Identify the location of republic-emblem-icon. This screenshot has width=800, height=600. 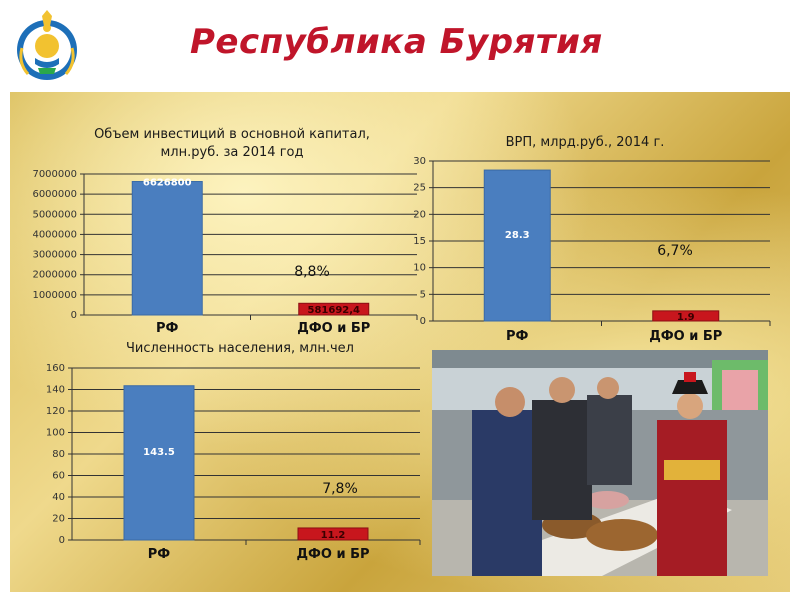
(47, 45).